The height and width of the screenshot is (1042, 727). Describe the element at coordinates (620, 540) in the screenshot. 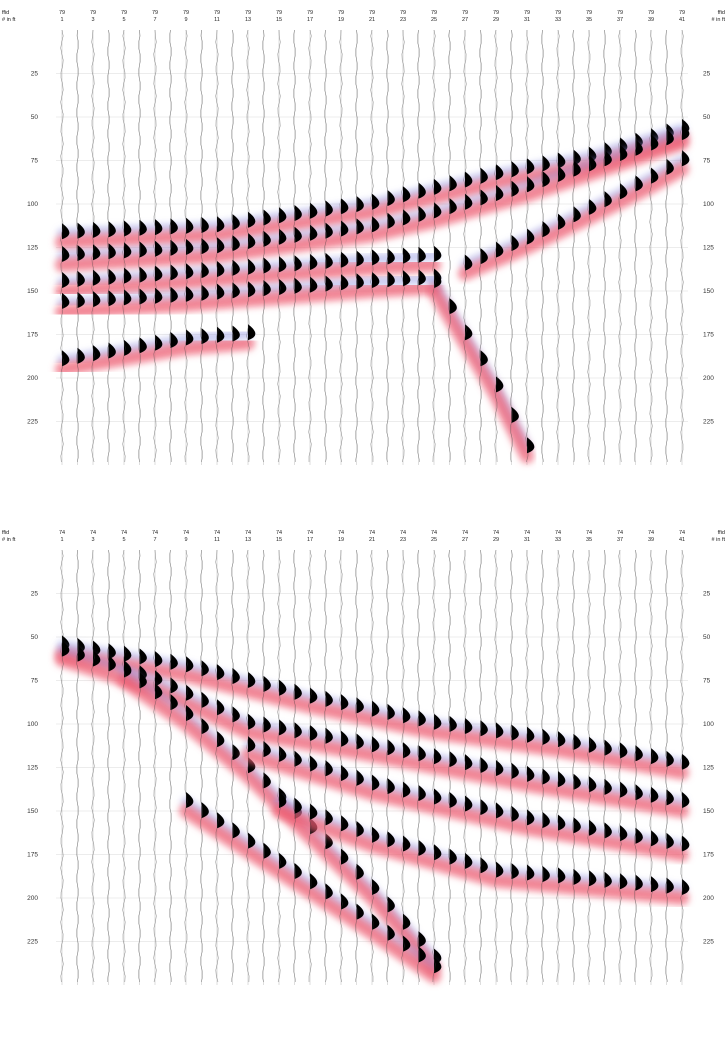

I see `channel-label: 37` at that location.